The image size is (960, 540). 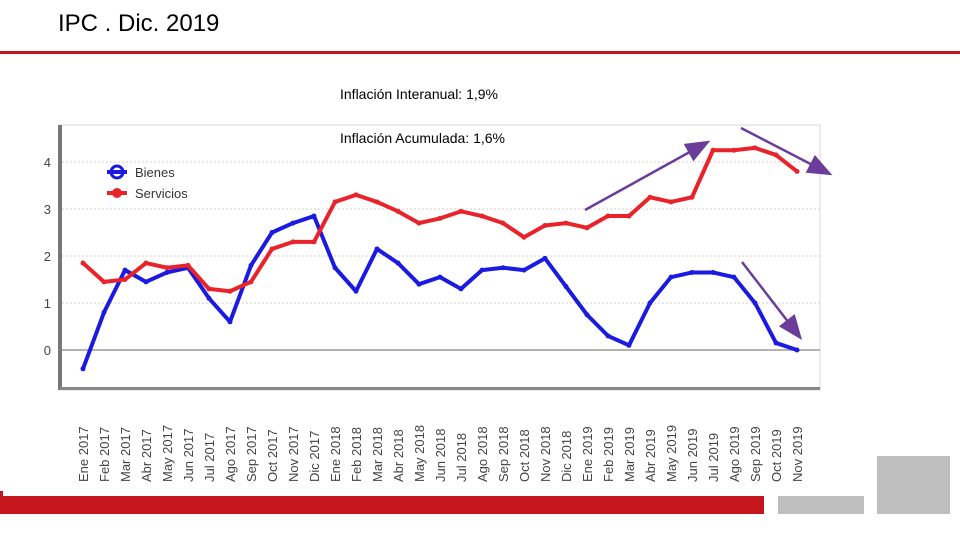 I want to click on x-tick-label: Ago 2017, so click(x=230, y=454).